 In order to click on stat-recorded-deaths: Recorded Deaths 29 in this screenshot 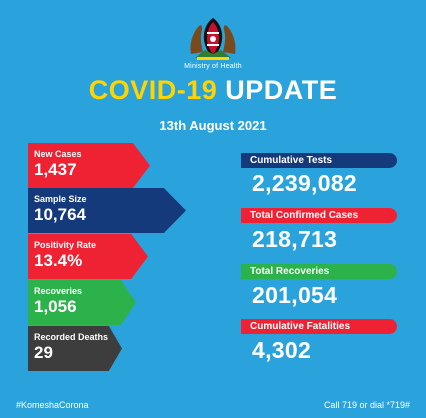, I will do `click(75, 348)`.